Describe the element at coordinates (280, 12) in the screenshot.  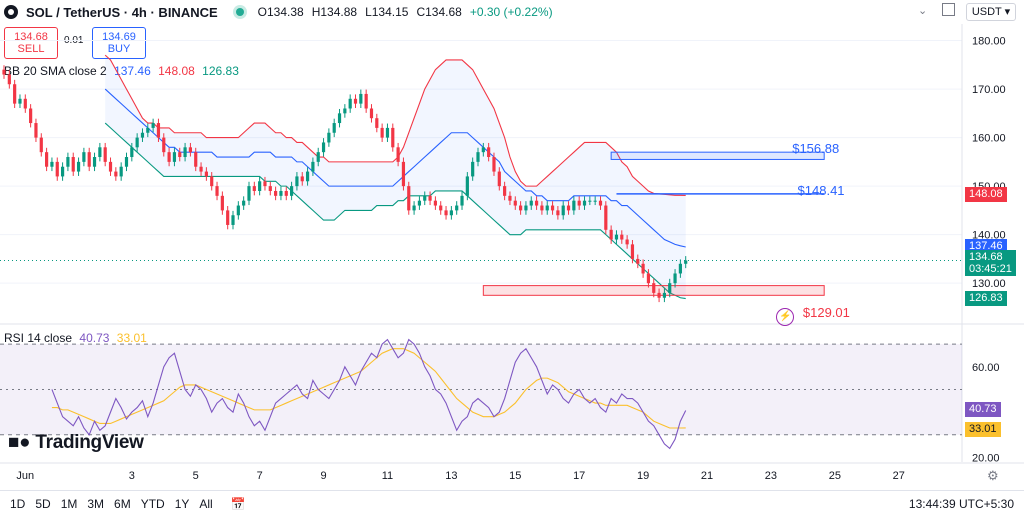
I see `ohlc-open: O134.38` at that location.